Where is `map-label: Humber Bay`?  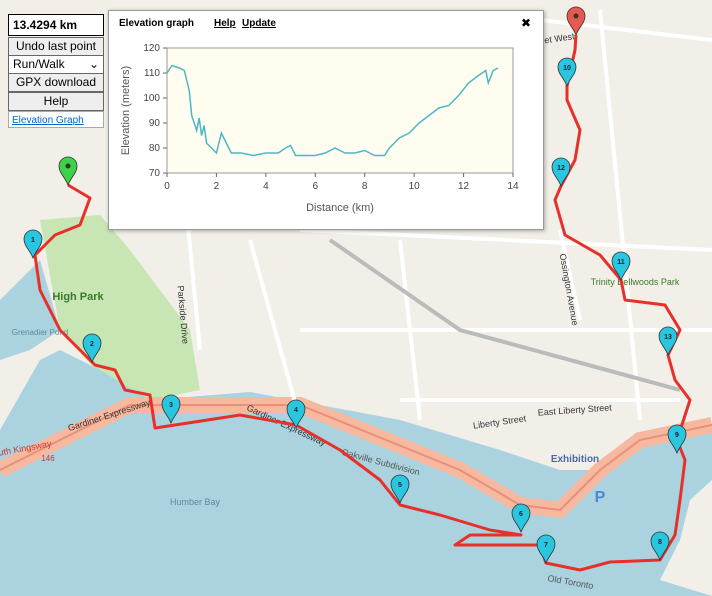 map-label: Humber Bay is located at coordinates (195, 502).